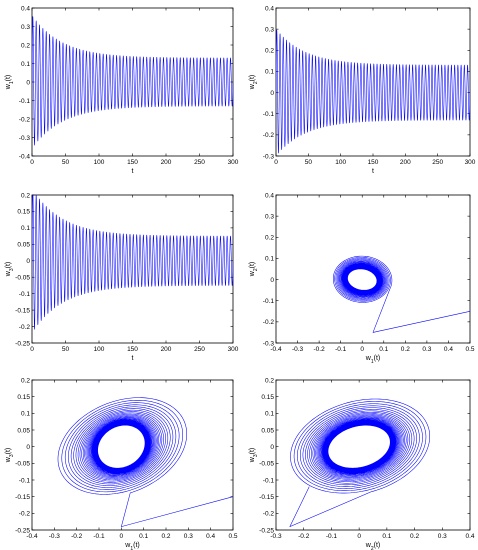 This screenshot has width=478, height=550. Describe the element at coordinates (25, 156) in the screenshot. I see `y-tick-label: -0.4` at that location.